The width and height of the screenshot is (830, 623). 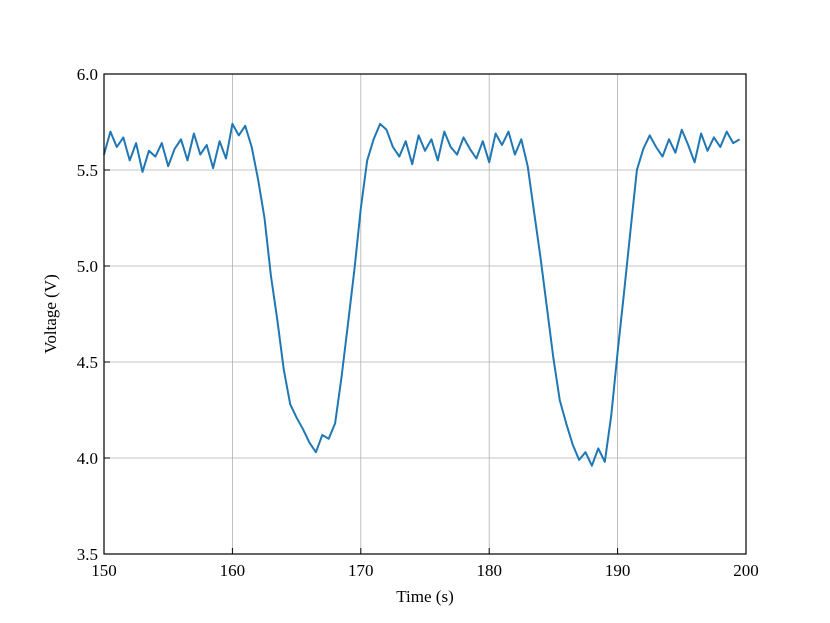 I want to click on x-tick-label: 150, so click(x=104, y=570).